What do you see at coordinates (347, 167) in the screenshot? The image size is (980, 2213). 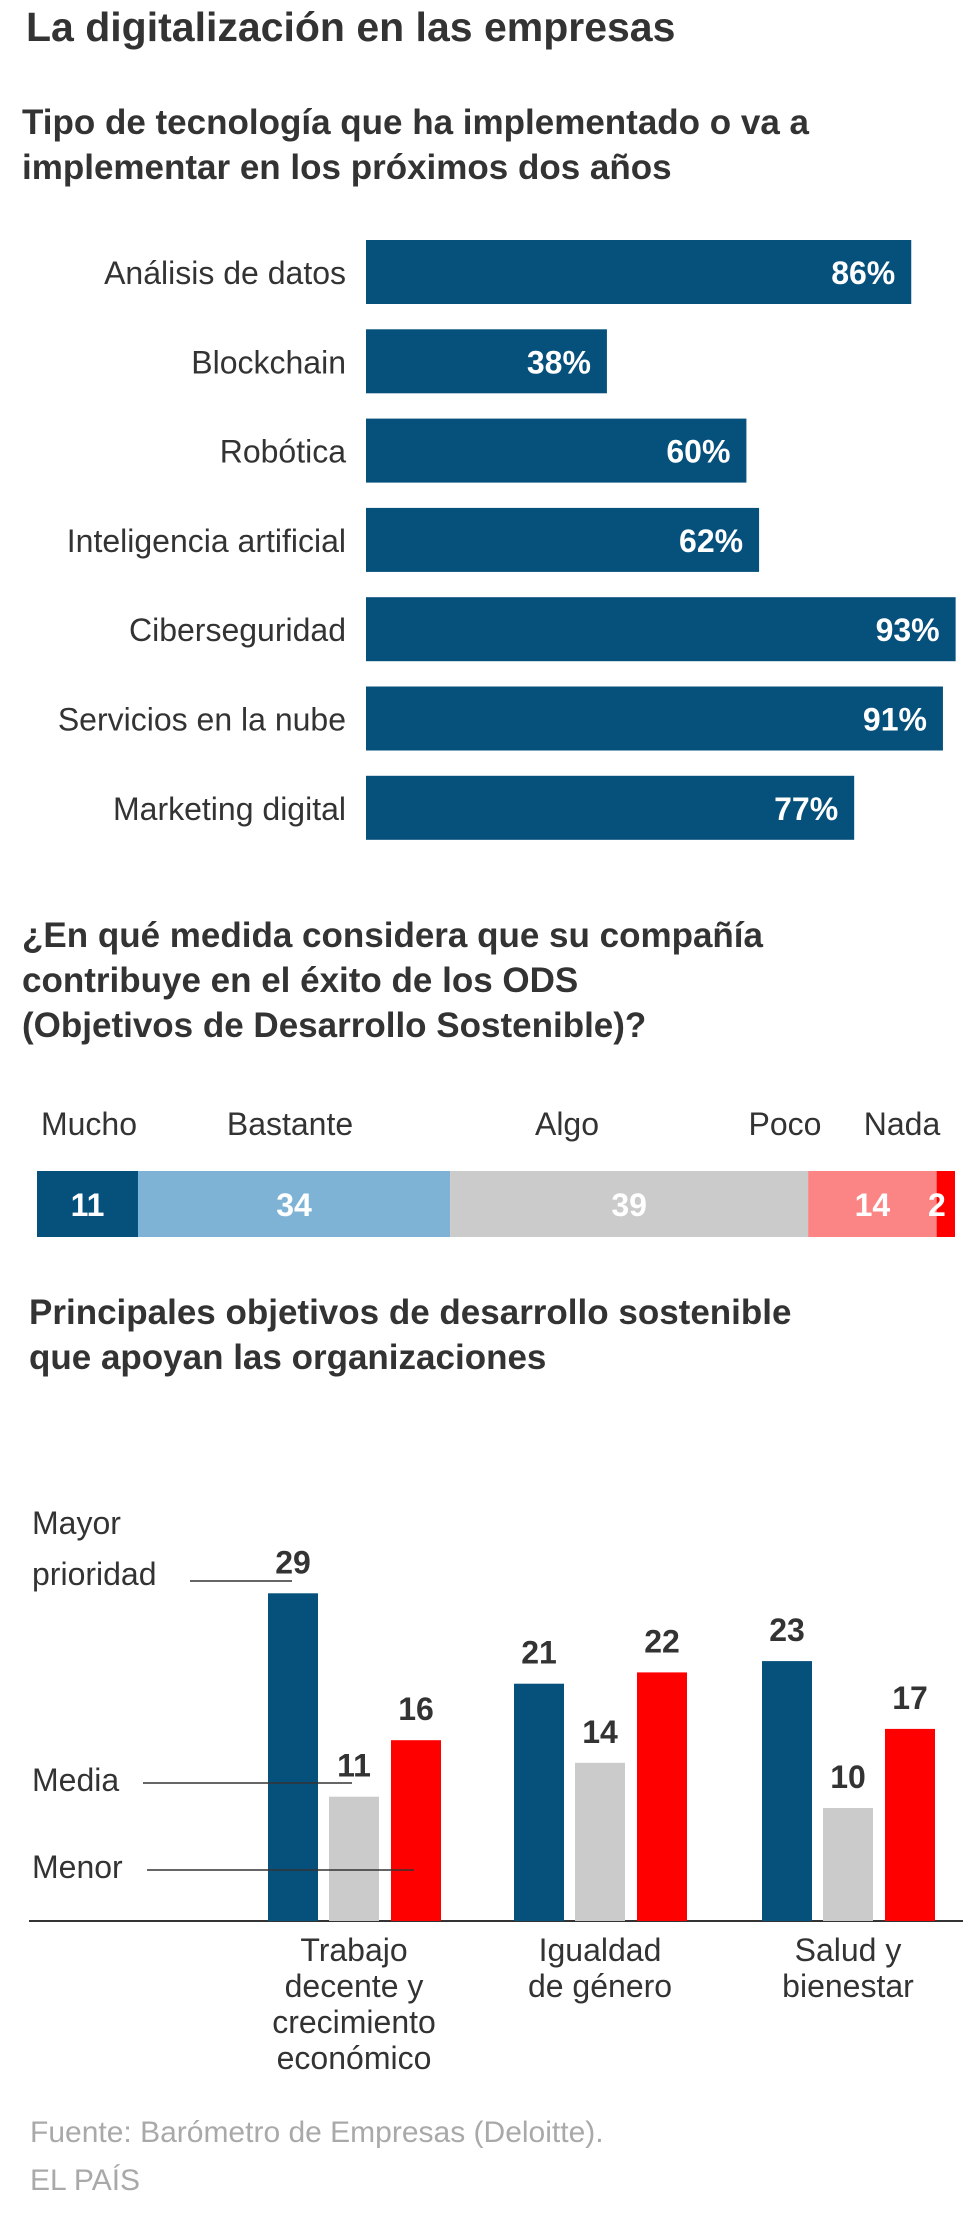 I see `chart1-title-line: implementar en los próximos dos años` at bounding box center [347, 167].